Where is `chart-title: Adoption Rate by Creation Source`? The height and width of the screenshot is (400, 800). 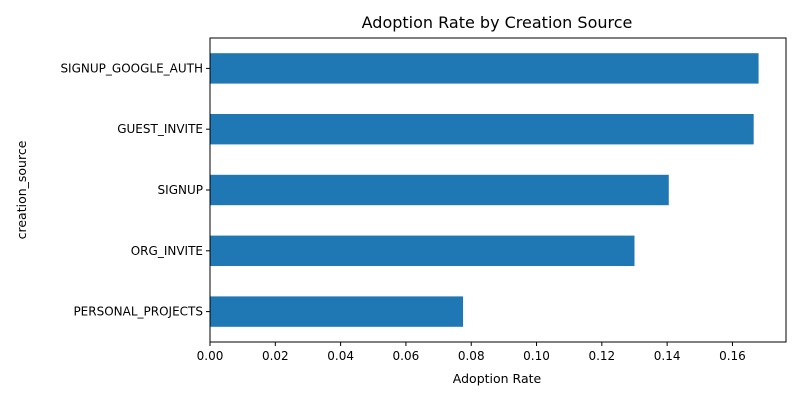 chart-title: Adoption Rate by Creation Source is located at coordinates (497, 22).